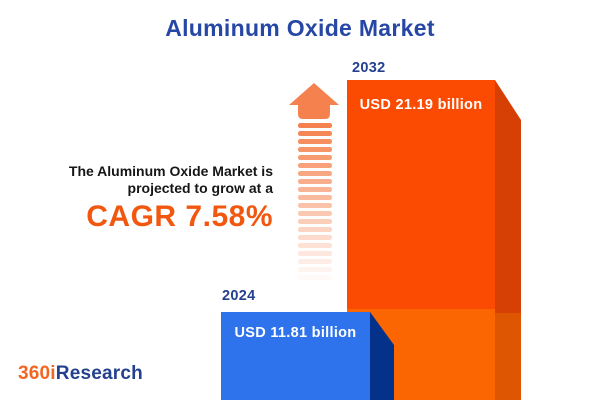  What do you see at coordinates (37, 373) in the screenshot?
I see `logo-prefix: 360i` at bounding box center [37, 373].